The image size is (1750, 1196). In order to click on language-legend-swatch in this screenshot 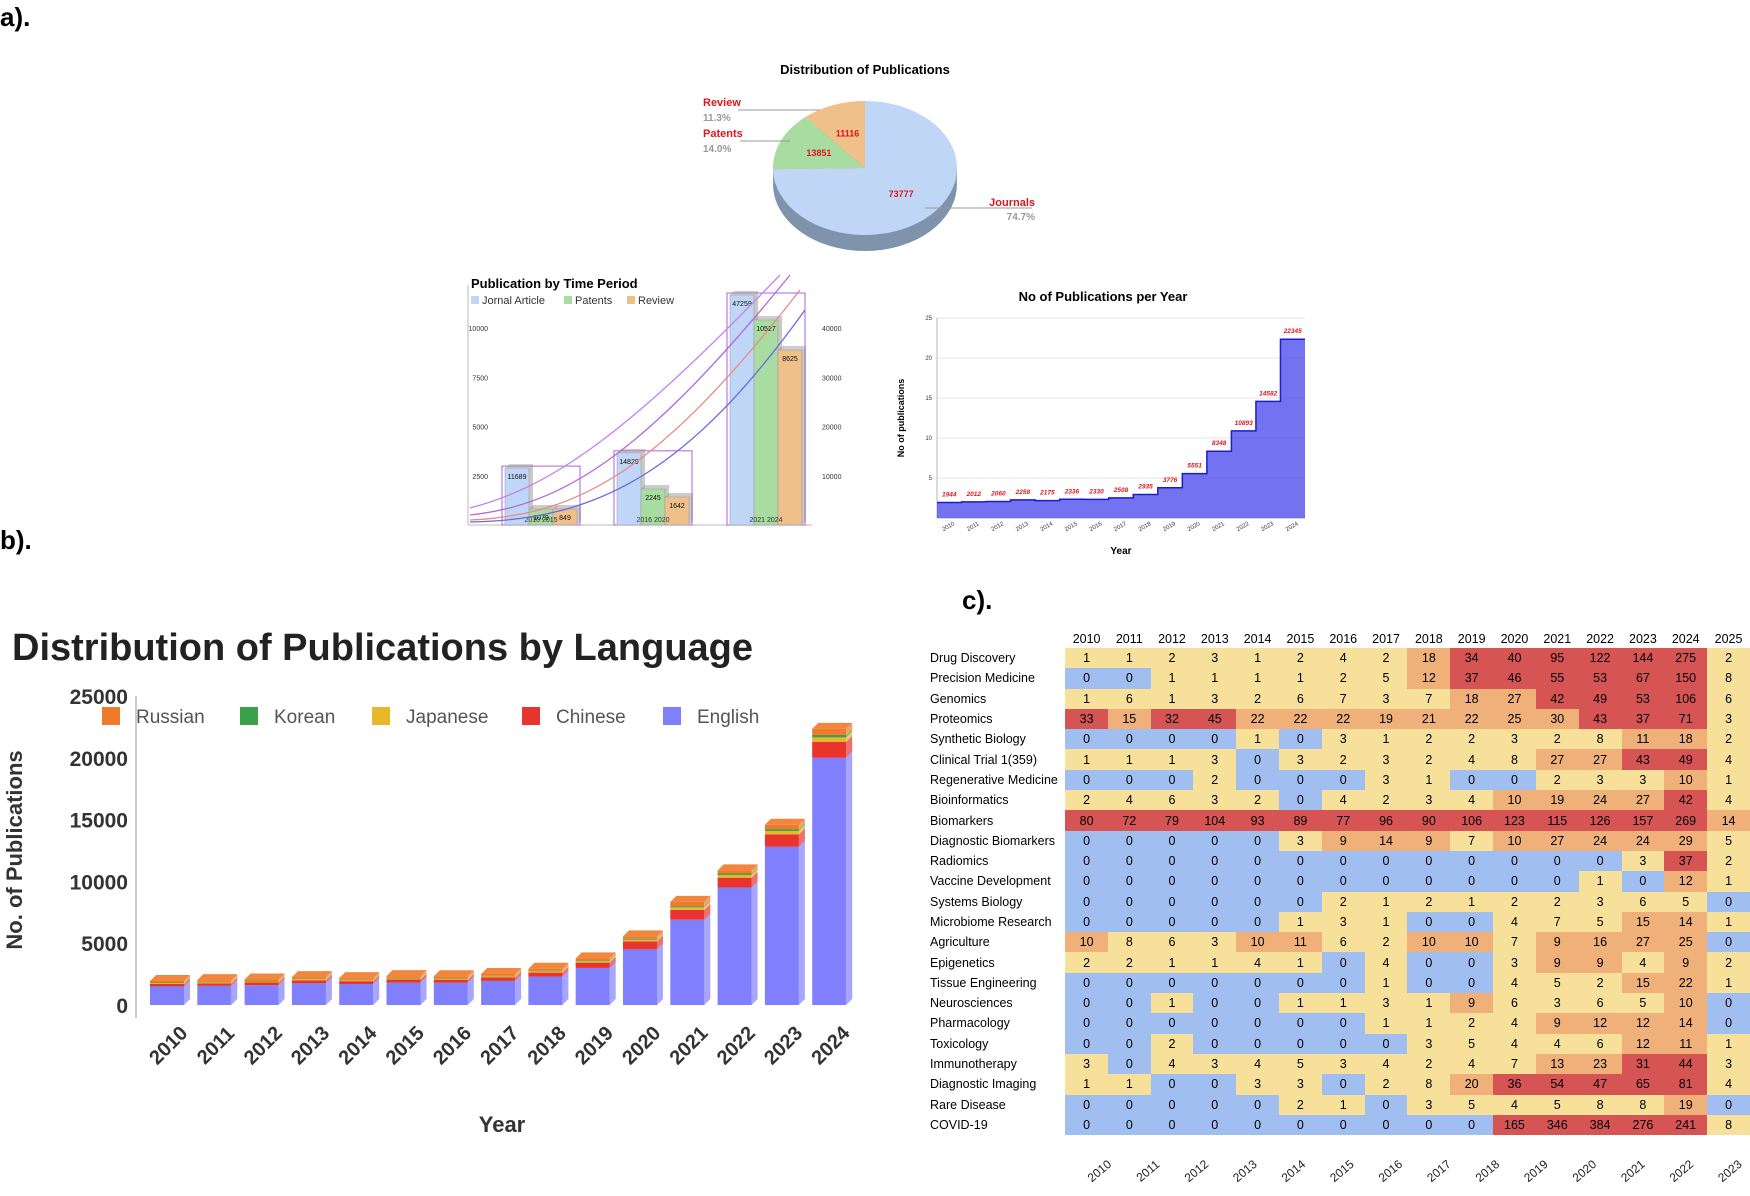, I will do `click(249, 716)`.